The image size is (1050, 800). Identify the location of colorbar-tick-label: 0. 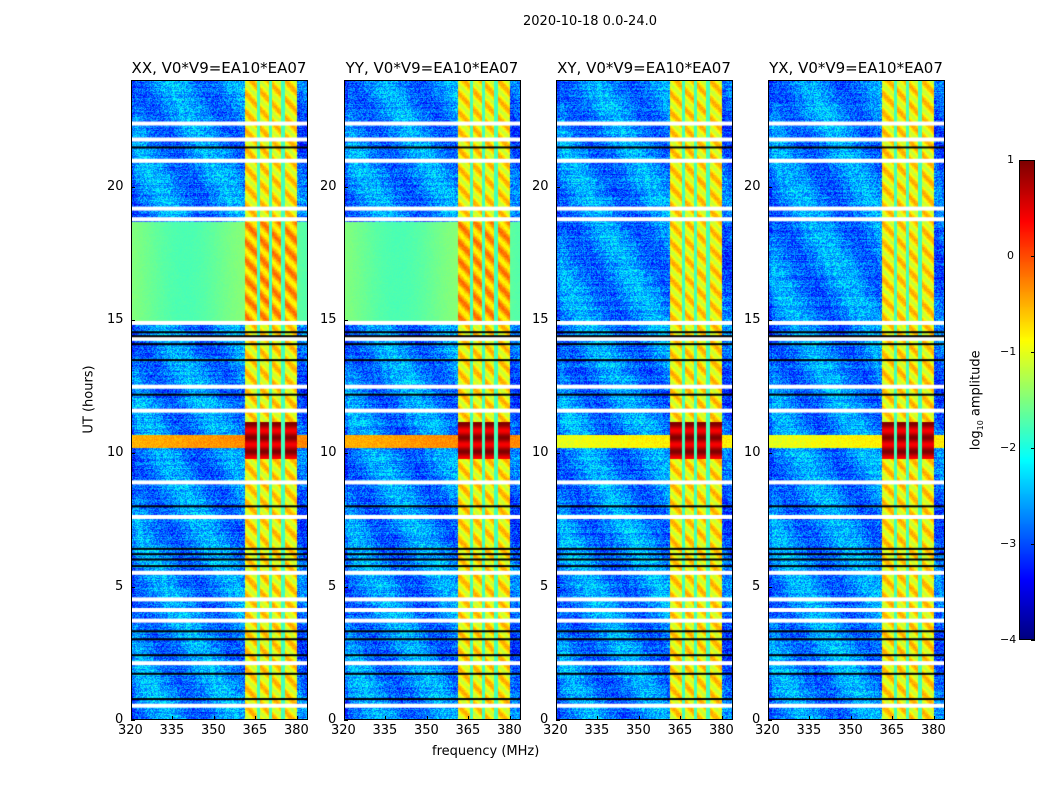
(1010, 255).